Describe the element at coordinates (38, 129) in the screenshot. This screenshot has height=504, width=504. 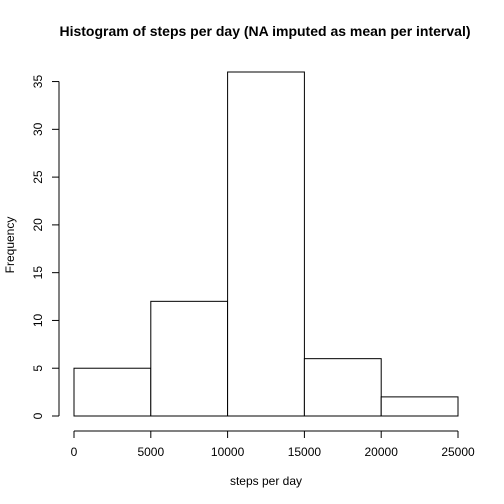
I see `y-tick-label: 30` at that location.